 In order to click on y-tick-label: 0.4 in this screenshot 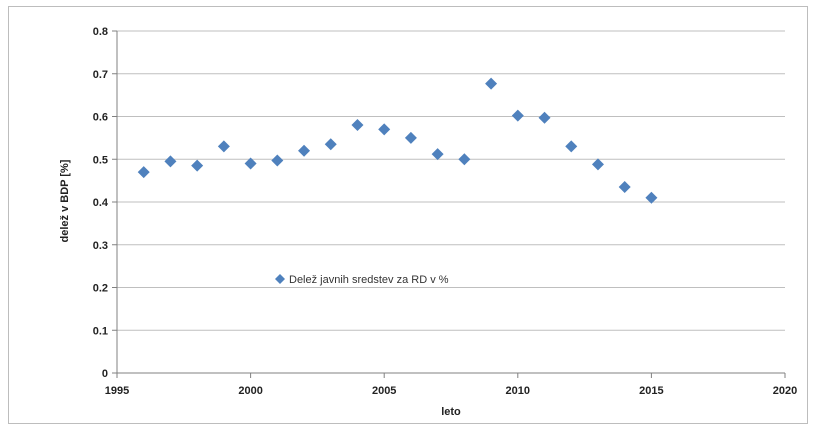, I will do `click(101, 203)`.